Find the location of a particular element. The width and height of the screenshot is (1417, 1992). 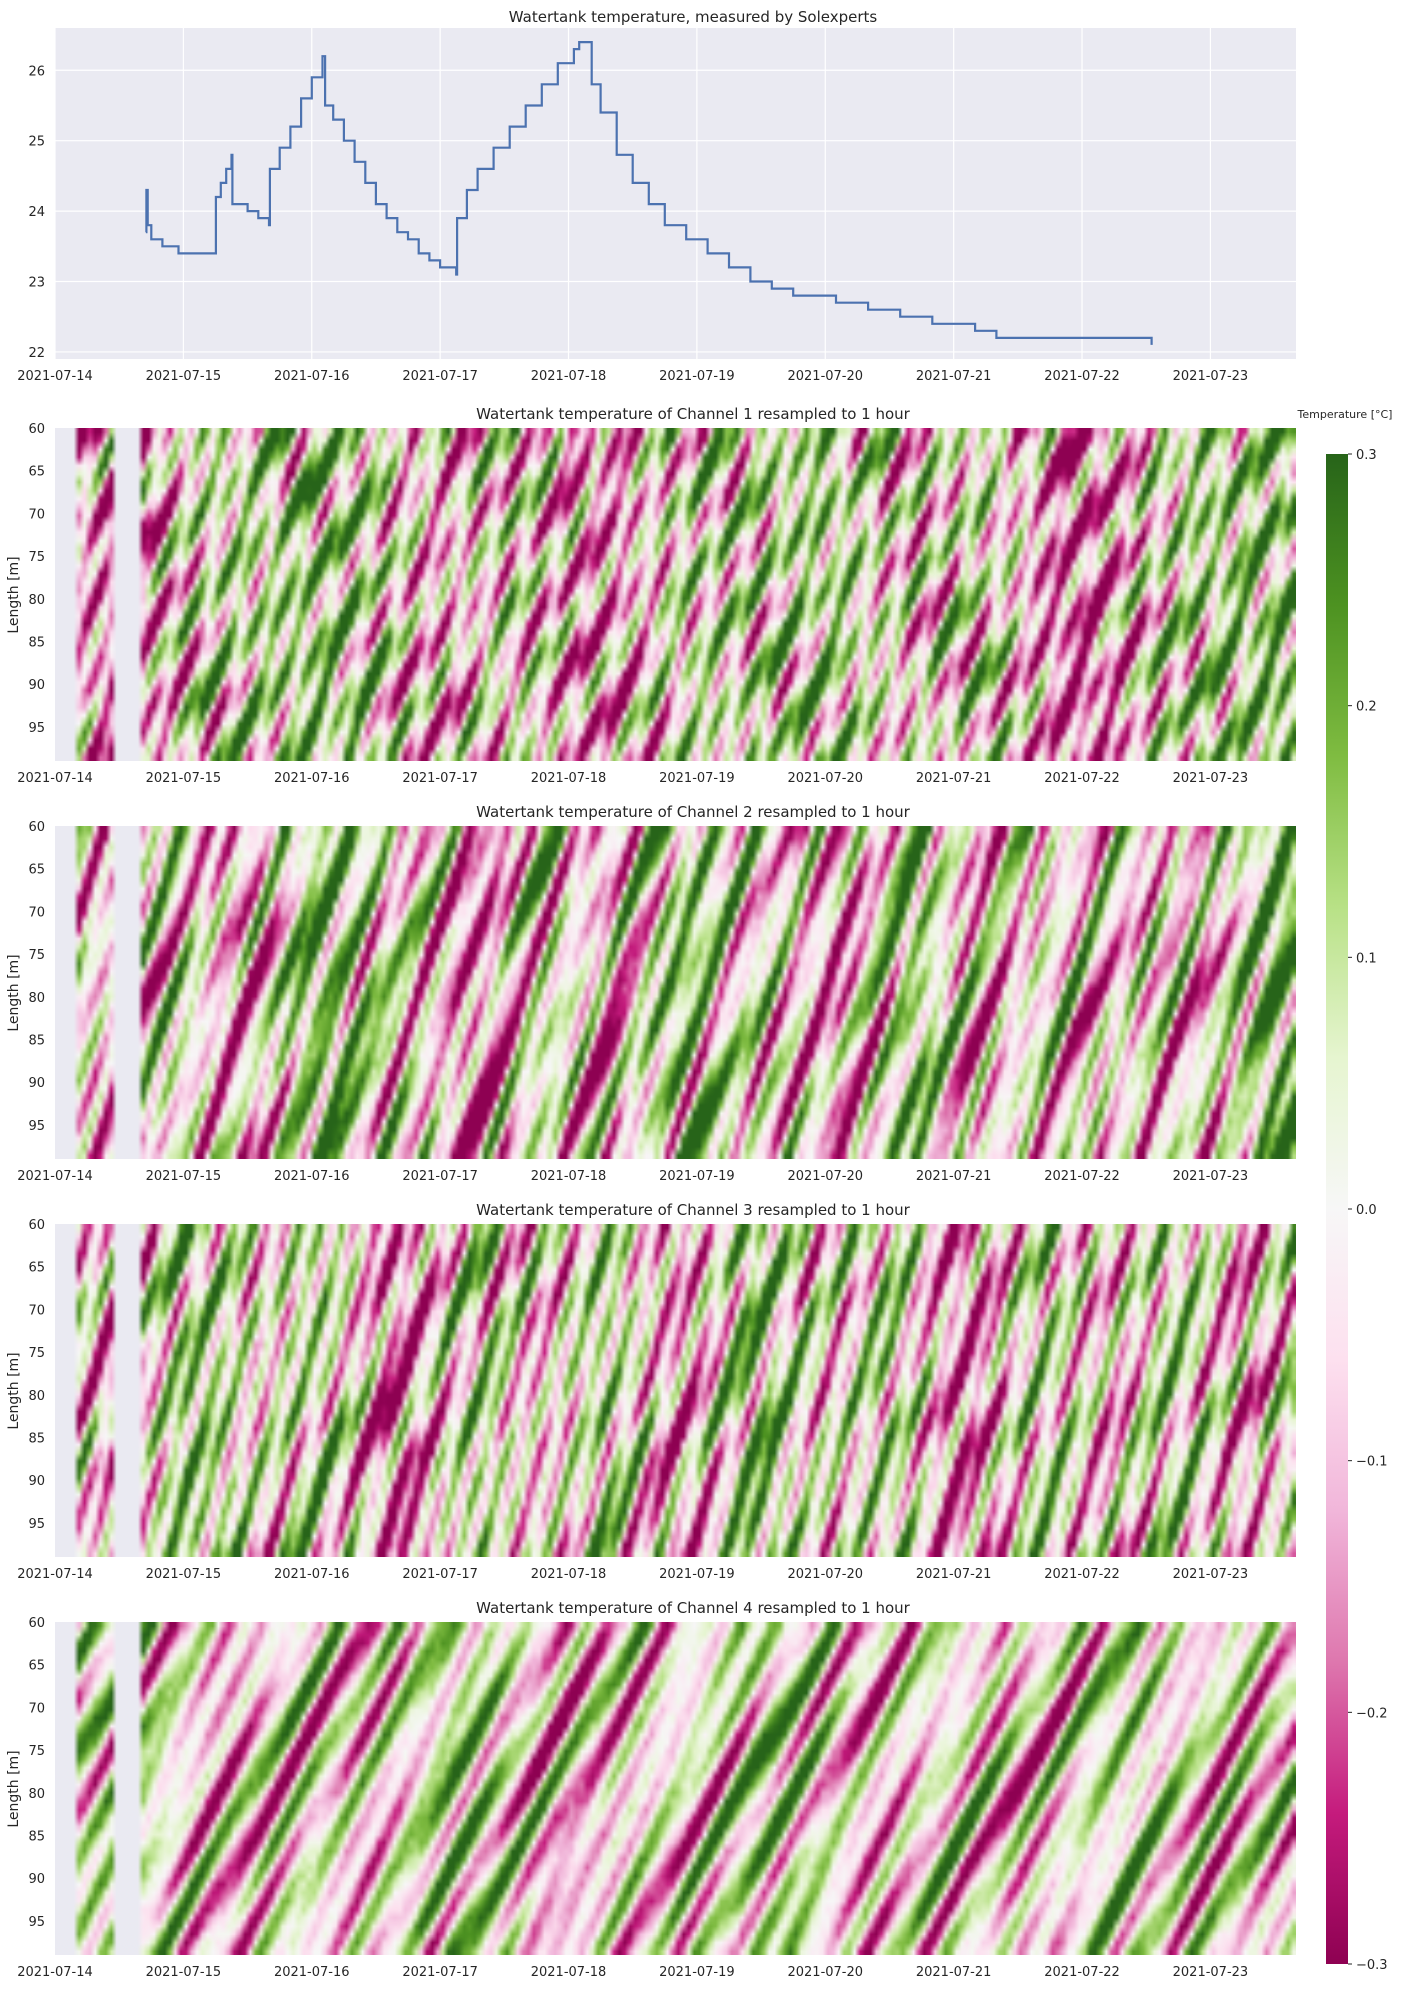

heatmap-4-ylabel: Length [m] is located at coordinates (14, 1788).